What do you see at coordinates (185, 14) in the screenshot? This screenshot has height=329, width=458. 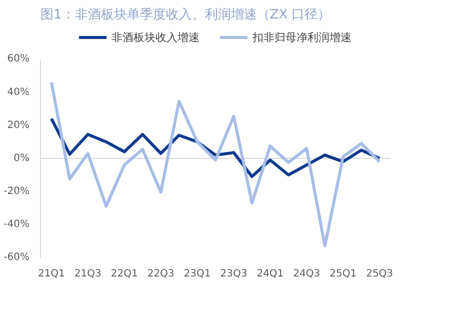 I see `chart-title: 图1：非酒板块单季度收入、利润增速（ZX 口径）` at bounding box center [185, 14].